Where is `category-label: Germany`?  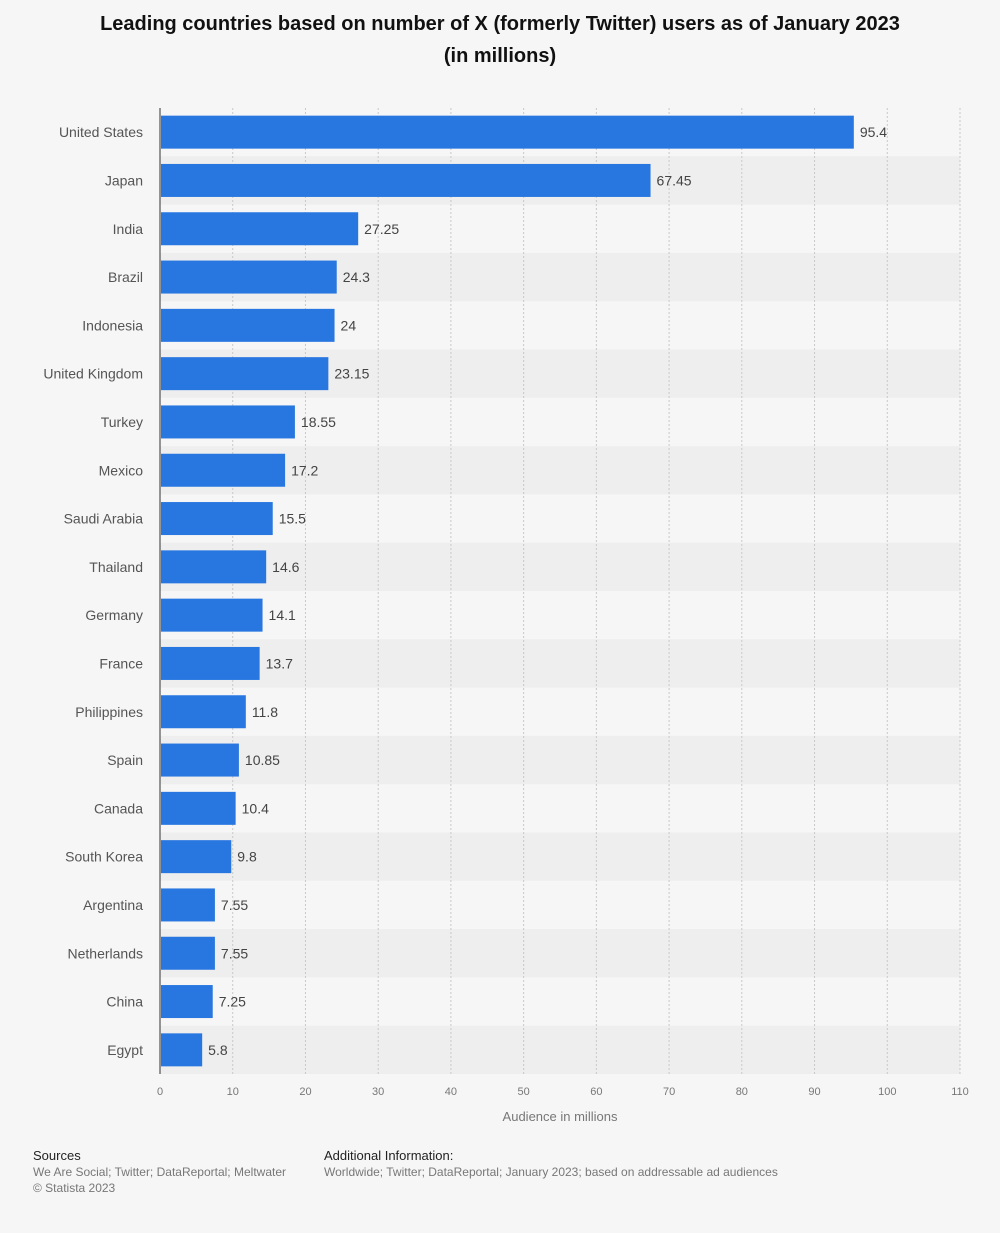
category-label: Germany is located at coordinates (114, 615).